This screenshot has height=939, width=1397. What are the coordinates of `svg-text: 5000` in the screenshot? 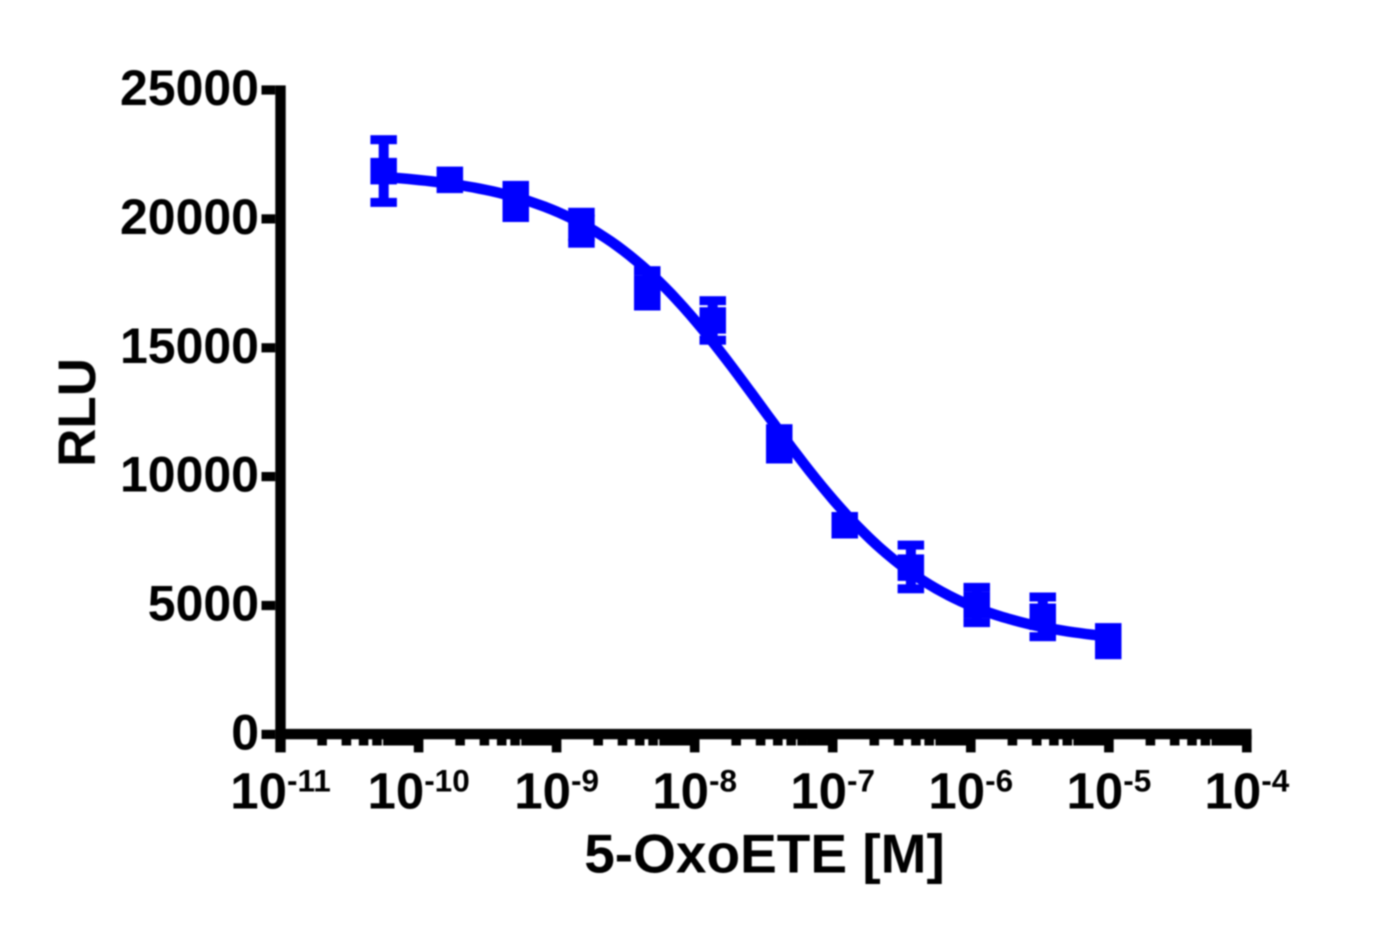 It's located at (203, 604).